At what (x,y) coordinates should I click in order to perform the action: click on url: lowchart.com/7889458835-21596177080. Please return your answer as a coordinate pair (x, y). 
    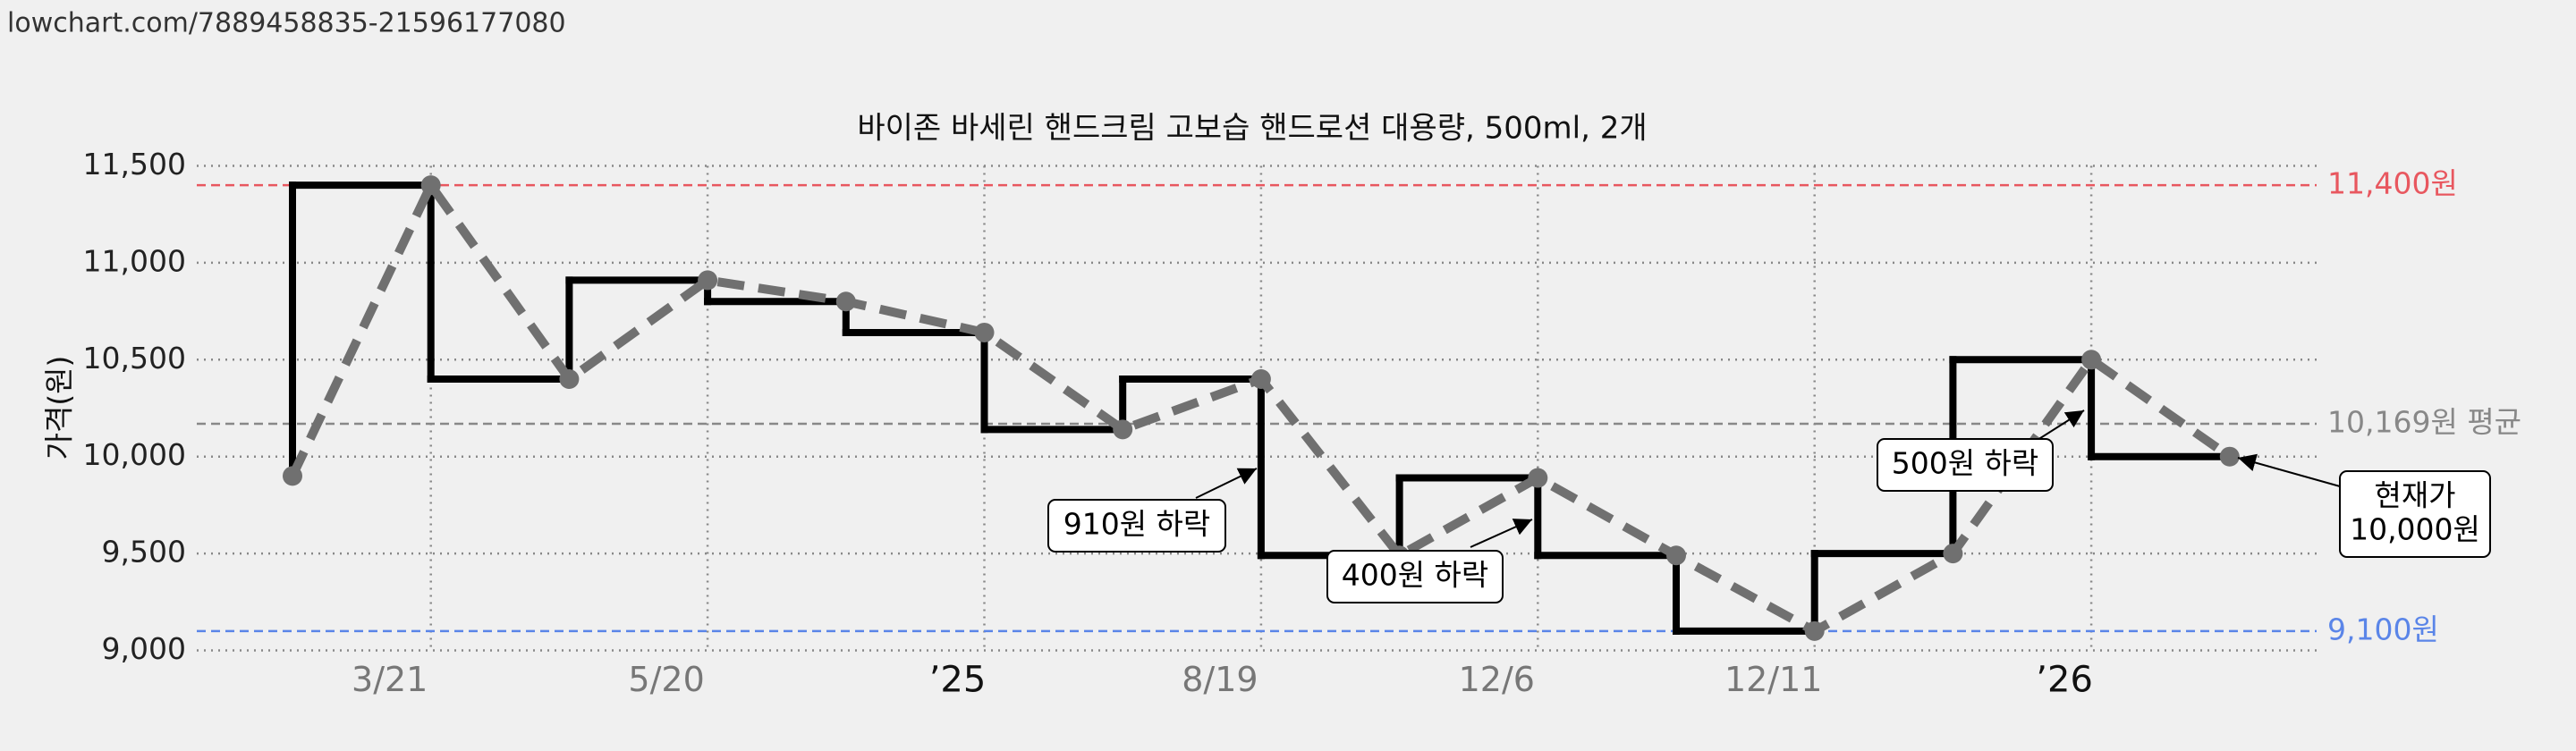
    Looking at the image, I should click on (286, 23).